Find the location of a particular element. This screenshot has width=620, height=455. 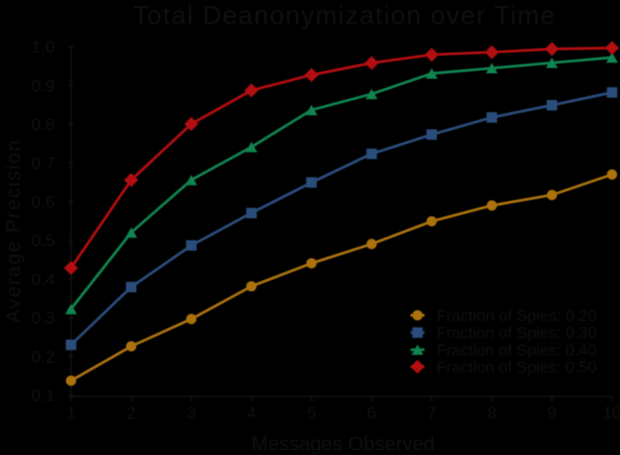

svg-text:Total Deanonymization over Tim: Total Deanonymization over Time is located at coordinates (344, 15).